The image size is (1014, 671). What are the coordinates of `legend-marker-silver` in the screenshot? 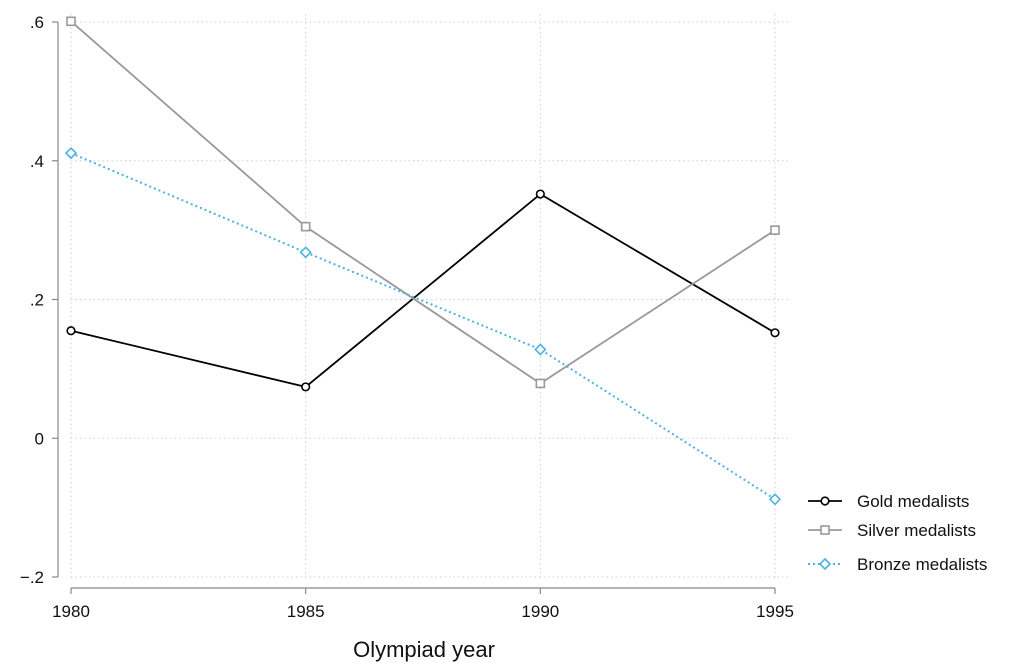 It's located at (825, 530).